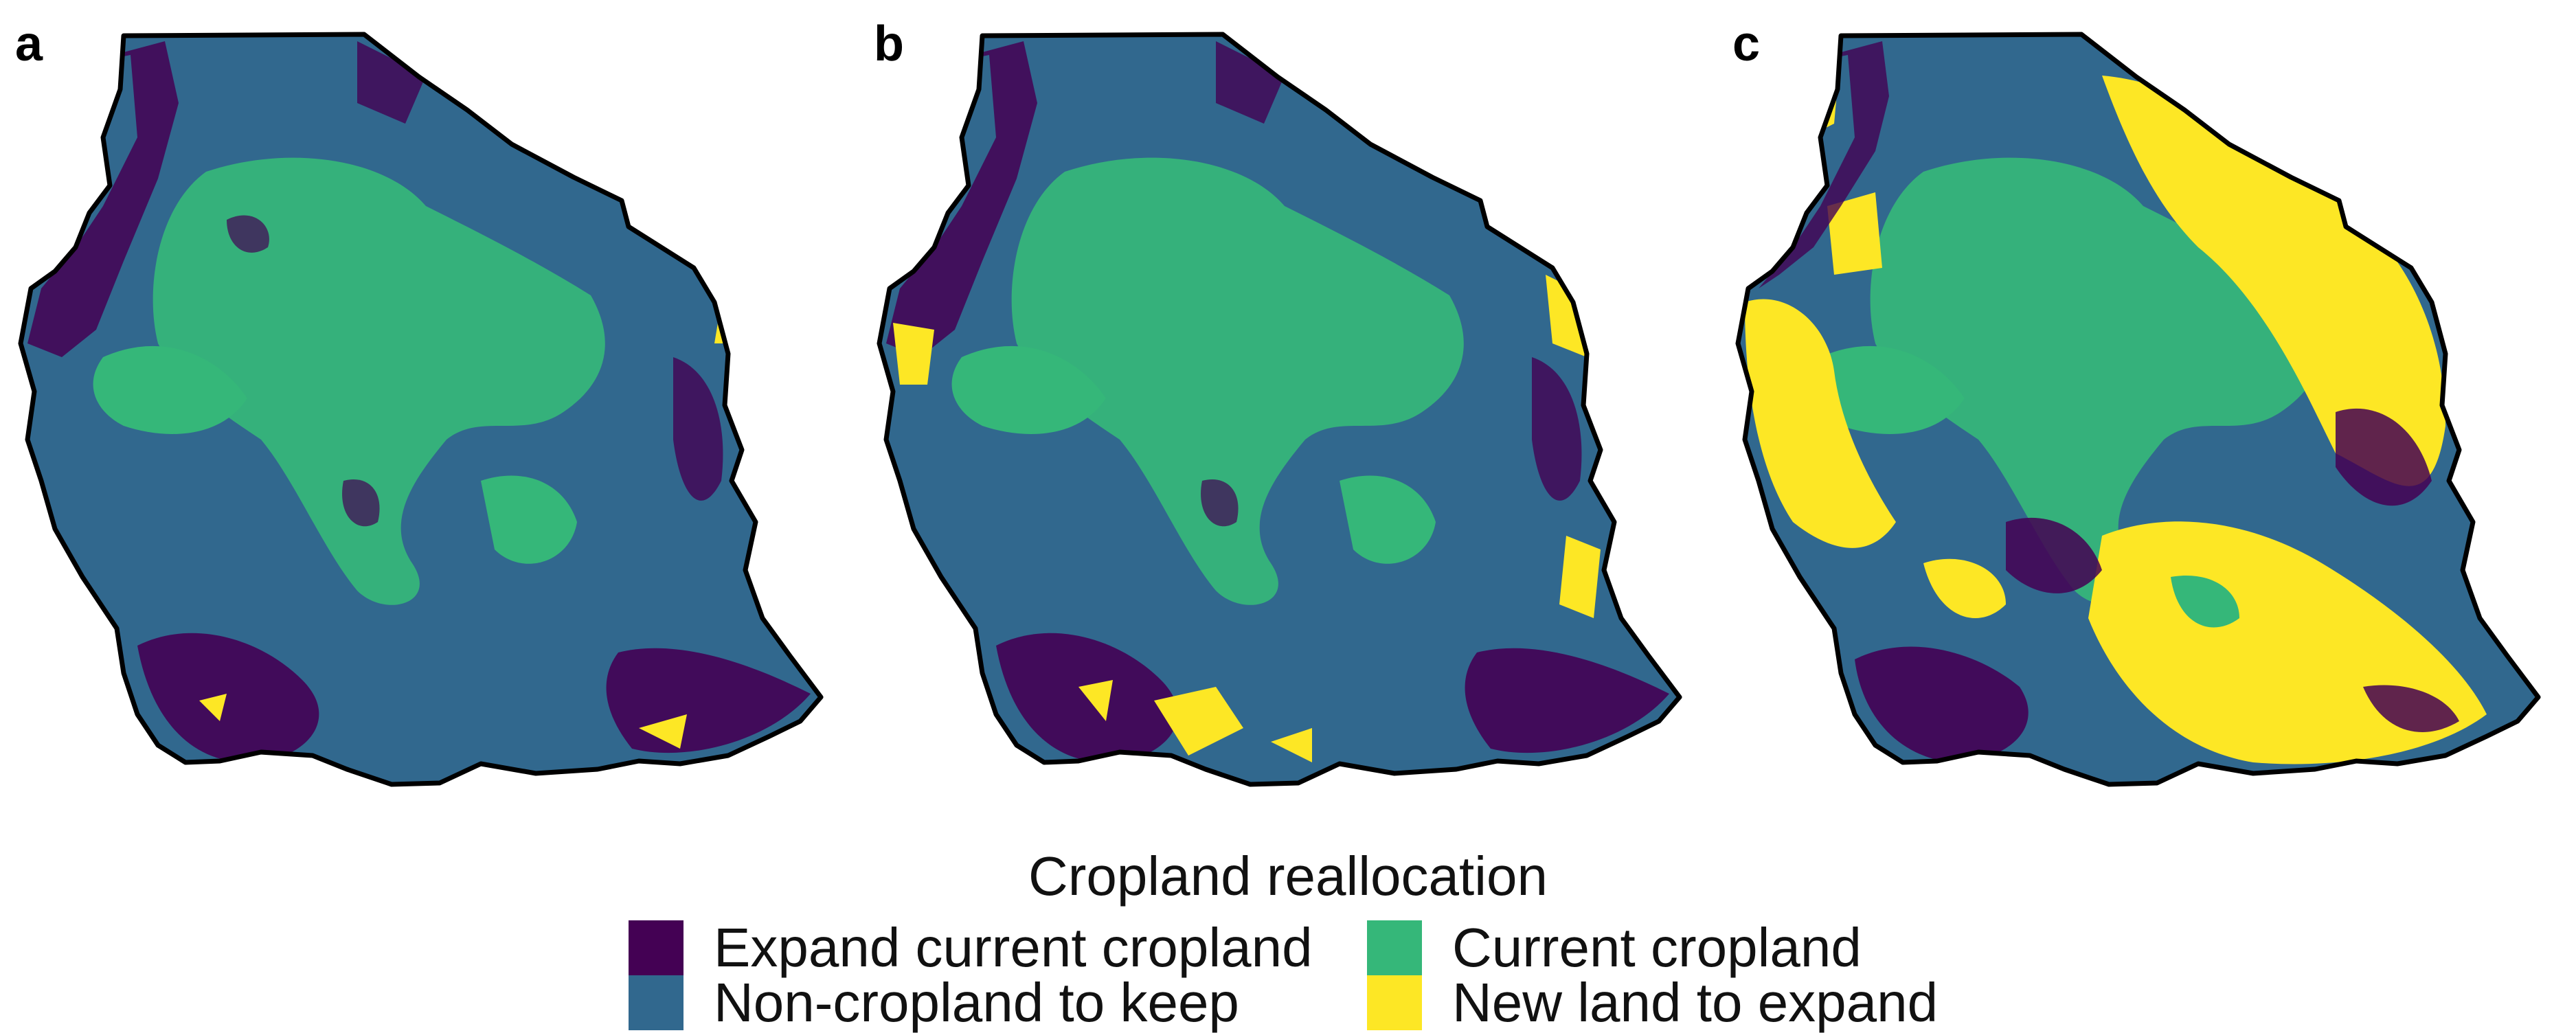 The height and width of the screenshot is (1033, 2576). Describe the element at coordinates (1746, 44) in the screenshot. I see `panel-label: c` at that location.